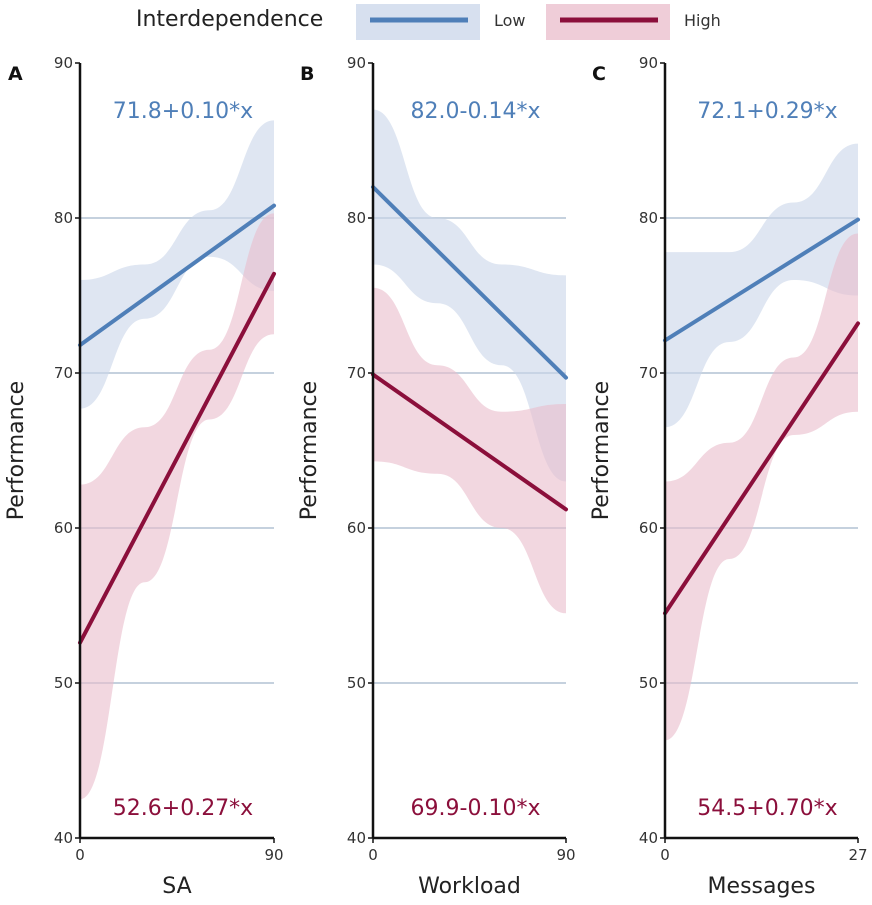  What do you see at coordinates (764, 851) in the screenshot?
I see `x-axis-ticks: 0 27` at bounding box center [764, 851].